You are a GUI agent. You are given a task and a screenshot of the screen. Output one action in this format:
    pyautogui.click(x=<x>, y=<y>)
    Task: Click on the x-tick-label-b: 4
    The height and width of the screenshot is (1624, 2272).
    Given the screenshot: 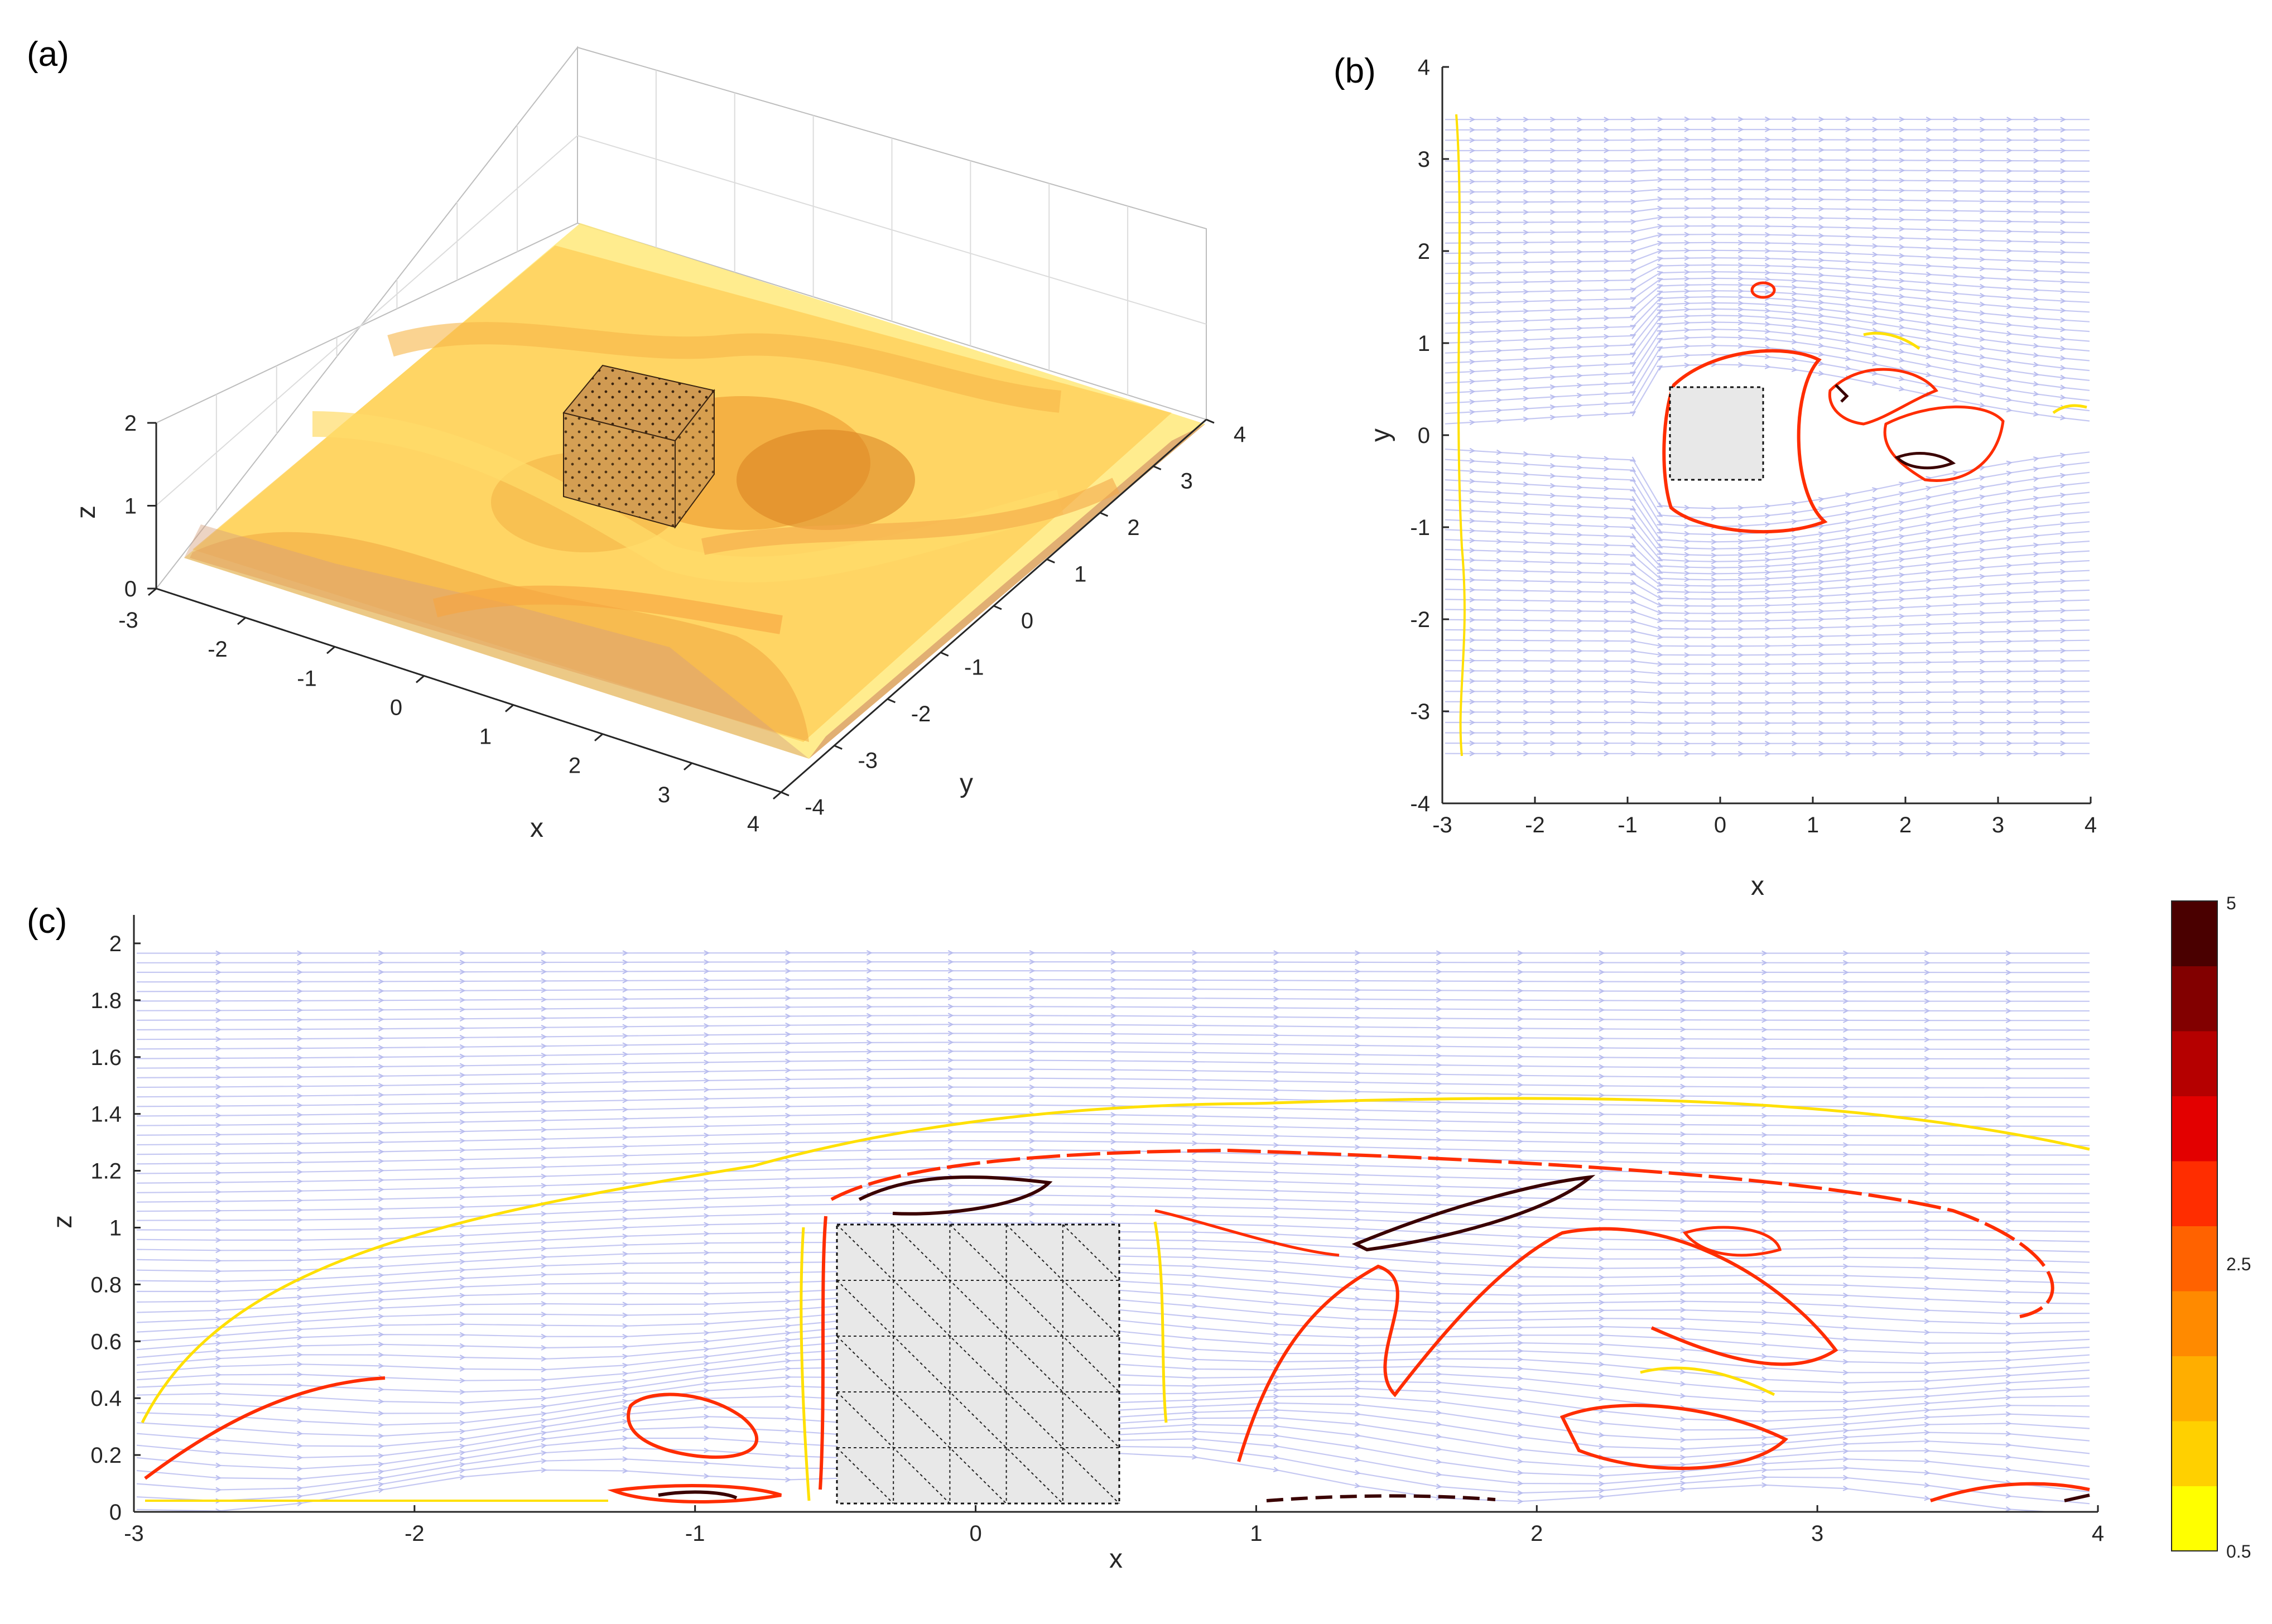 What is the action you would take?
    pyautogui.click(x=2091, y=825)
    